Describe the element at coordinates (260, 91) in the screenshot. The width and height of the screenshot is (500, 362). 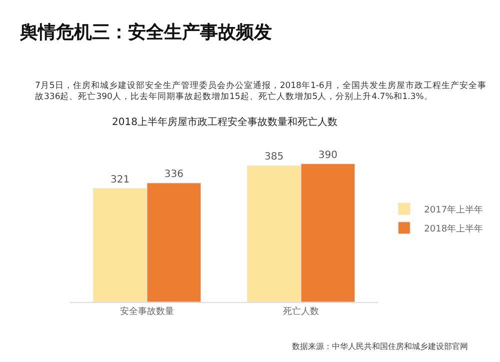
I see `chart-subtitle: 7月5日，住房和城乡建设部安全生产管理委员会办公室通报，2018年1-6月，全国共发生房屋市政工程生产安全事故336起、死亡390人，比去年同期事故起数增加15起、死亡人数增加5人，分别上升4.7%和1.3%。` at that location.